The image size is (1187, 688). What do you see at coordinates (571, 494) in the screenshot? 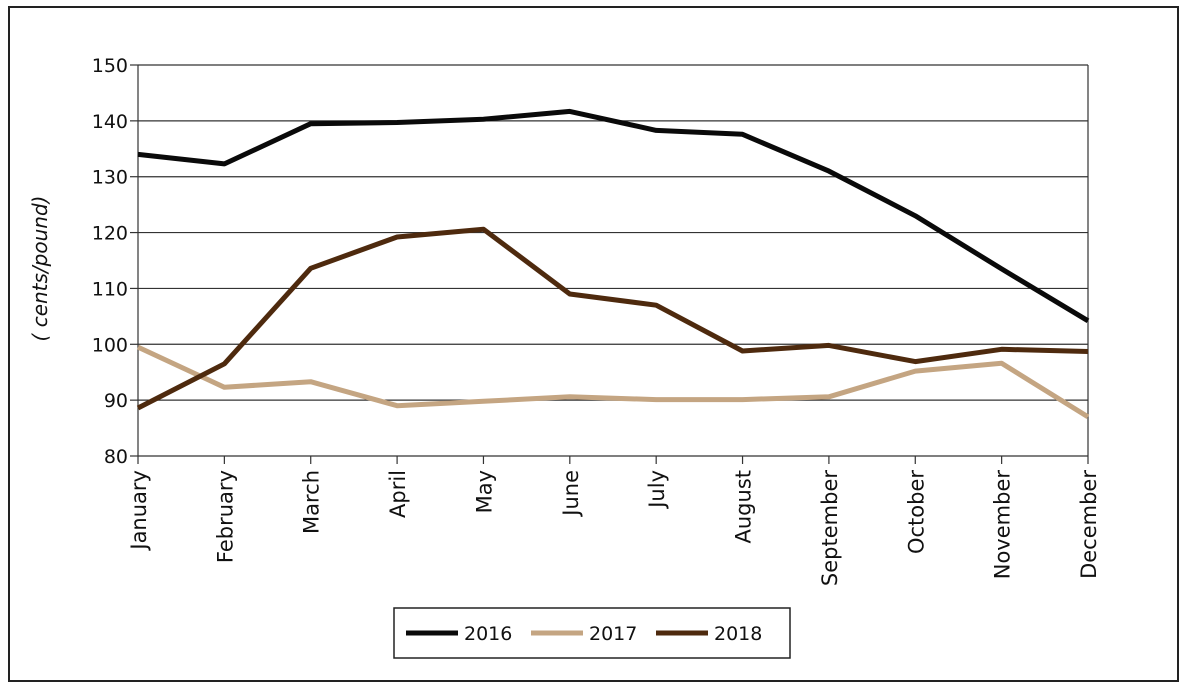
I see `x-tick-label: June` at bounding box center [571, 494].